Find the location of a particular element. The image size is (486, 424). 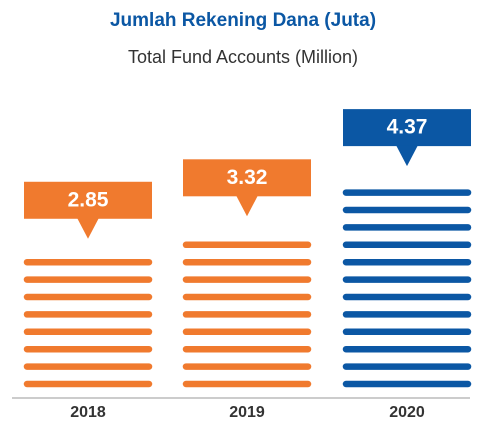

value-label: 3.32 is located at coordinates (247, 177).